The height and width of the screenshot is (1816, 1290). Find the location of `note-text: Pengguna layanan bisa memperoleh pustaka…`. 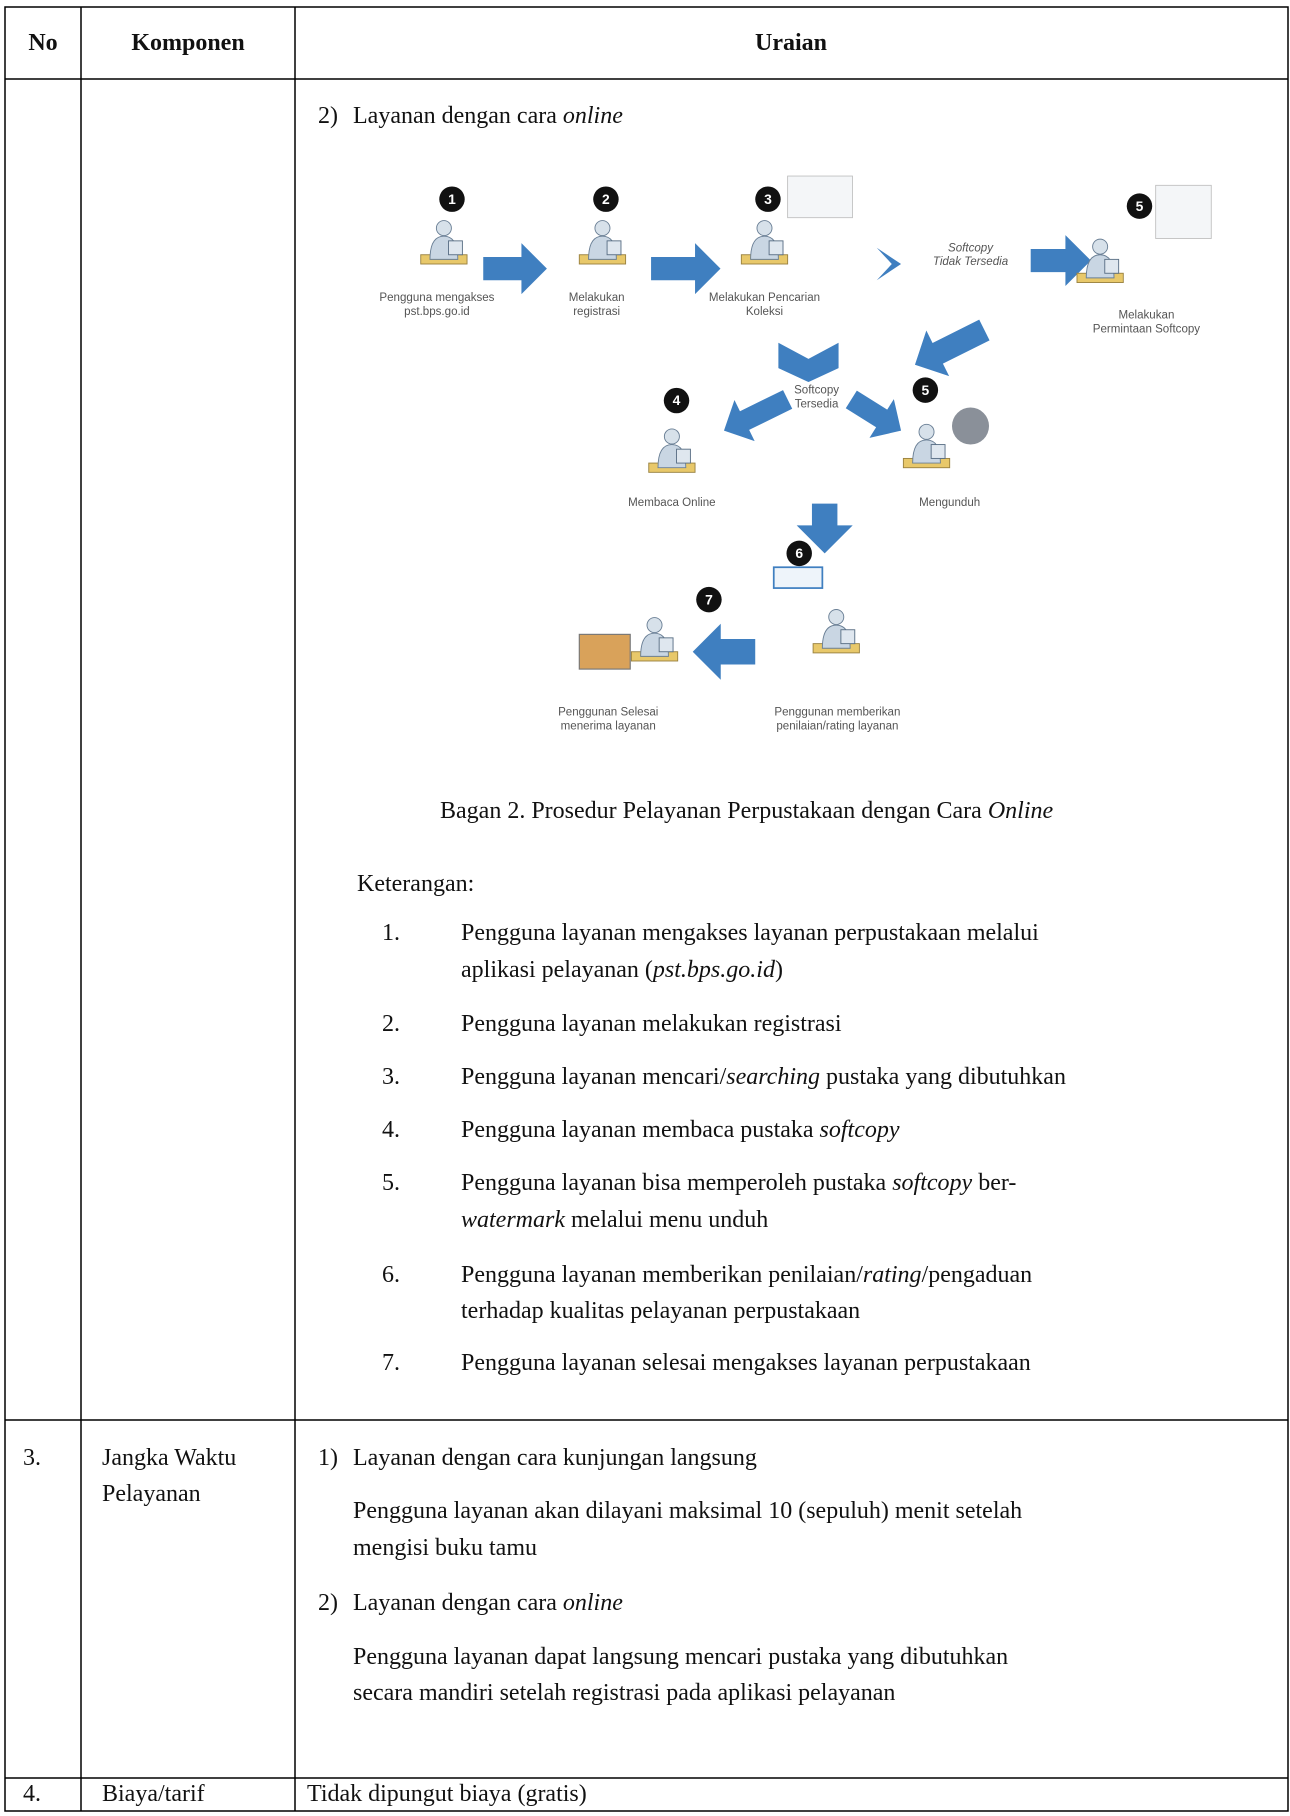

note-text: Pengguna layanan bisa memperoleh pustaka… is located at coordinates (738, 1183).